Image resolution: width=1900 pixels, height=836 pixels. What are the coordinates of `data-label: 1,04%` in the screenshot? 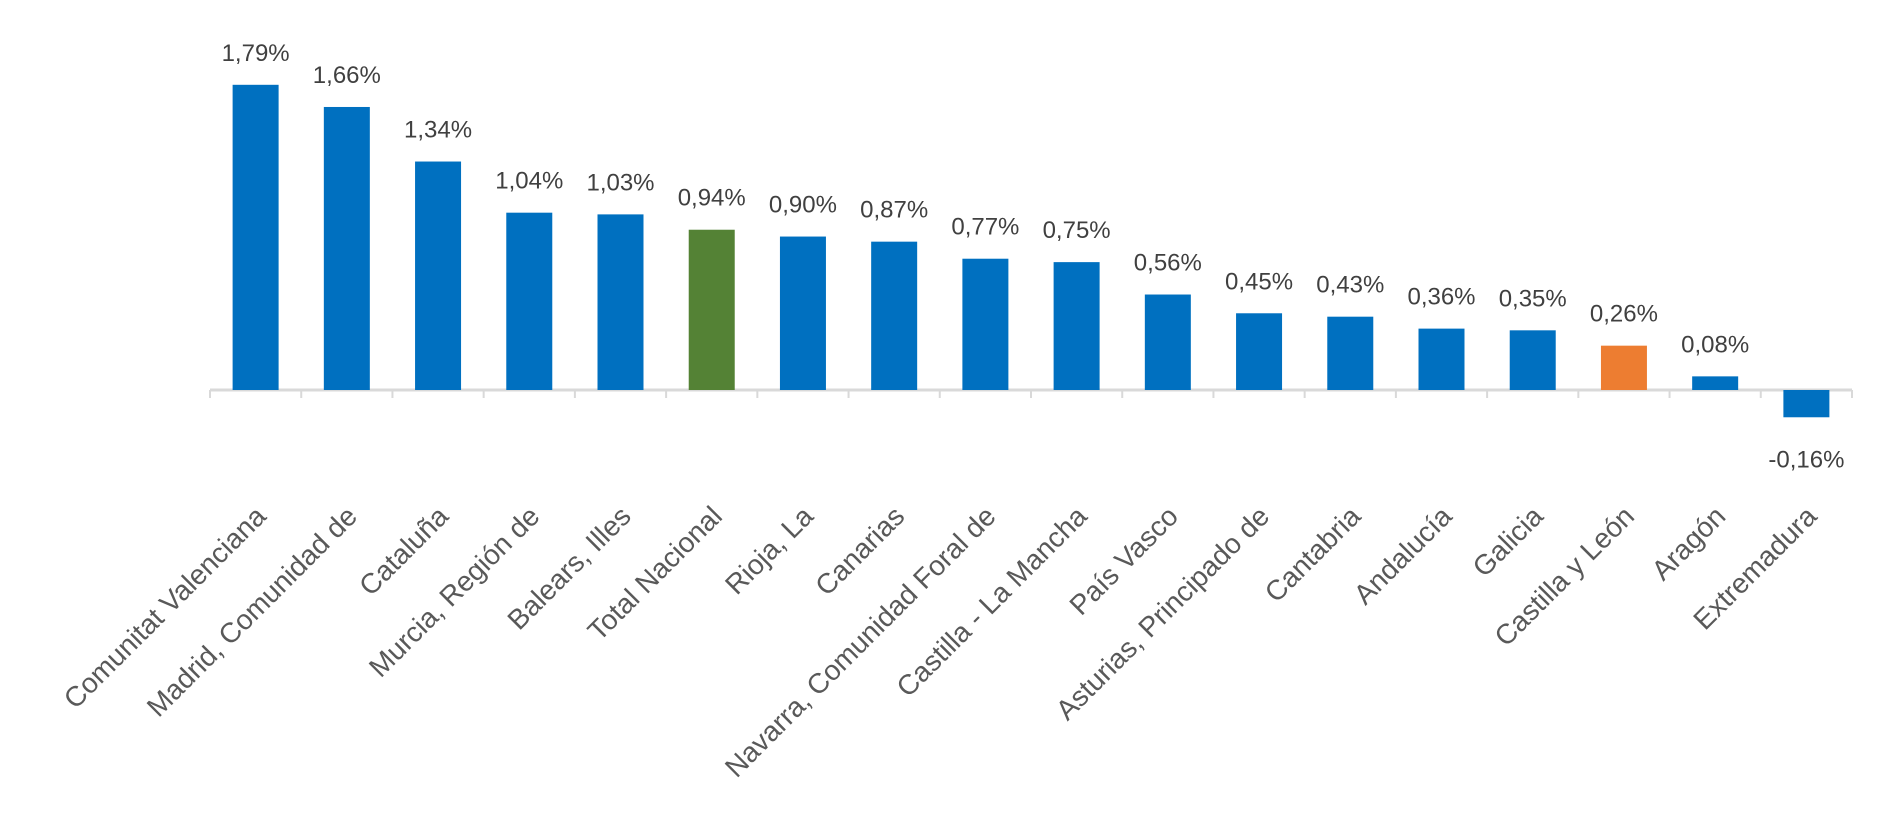 It's located at (529, 181).